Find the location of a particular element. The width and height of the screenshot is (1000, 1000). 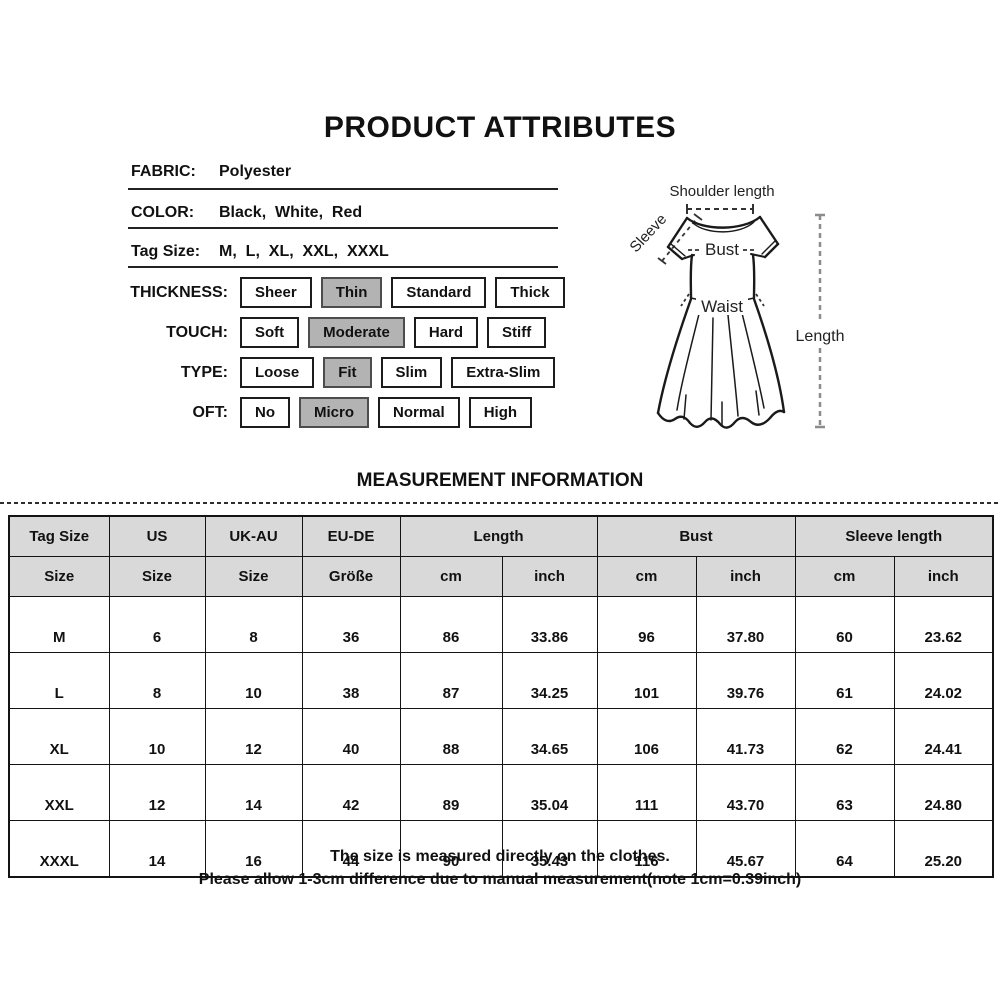

table-cell: 41.73 is located at coordinates (745, 736).